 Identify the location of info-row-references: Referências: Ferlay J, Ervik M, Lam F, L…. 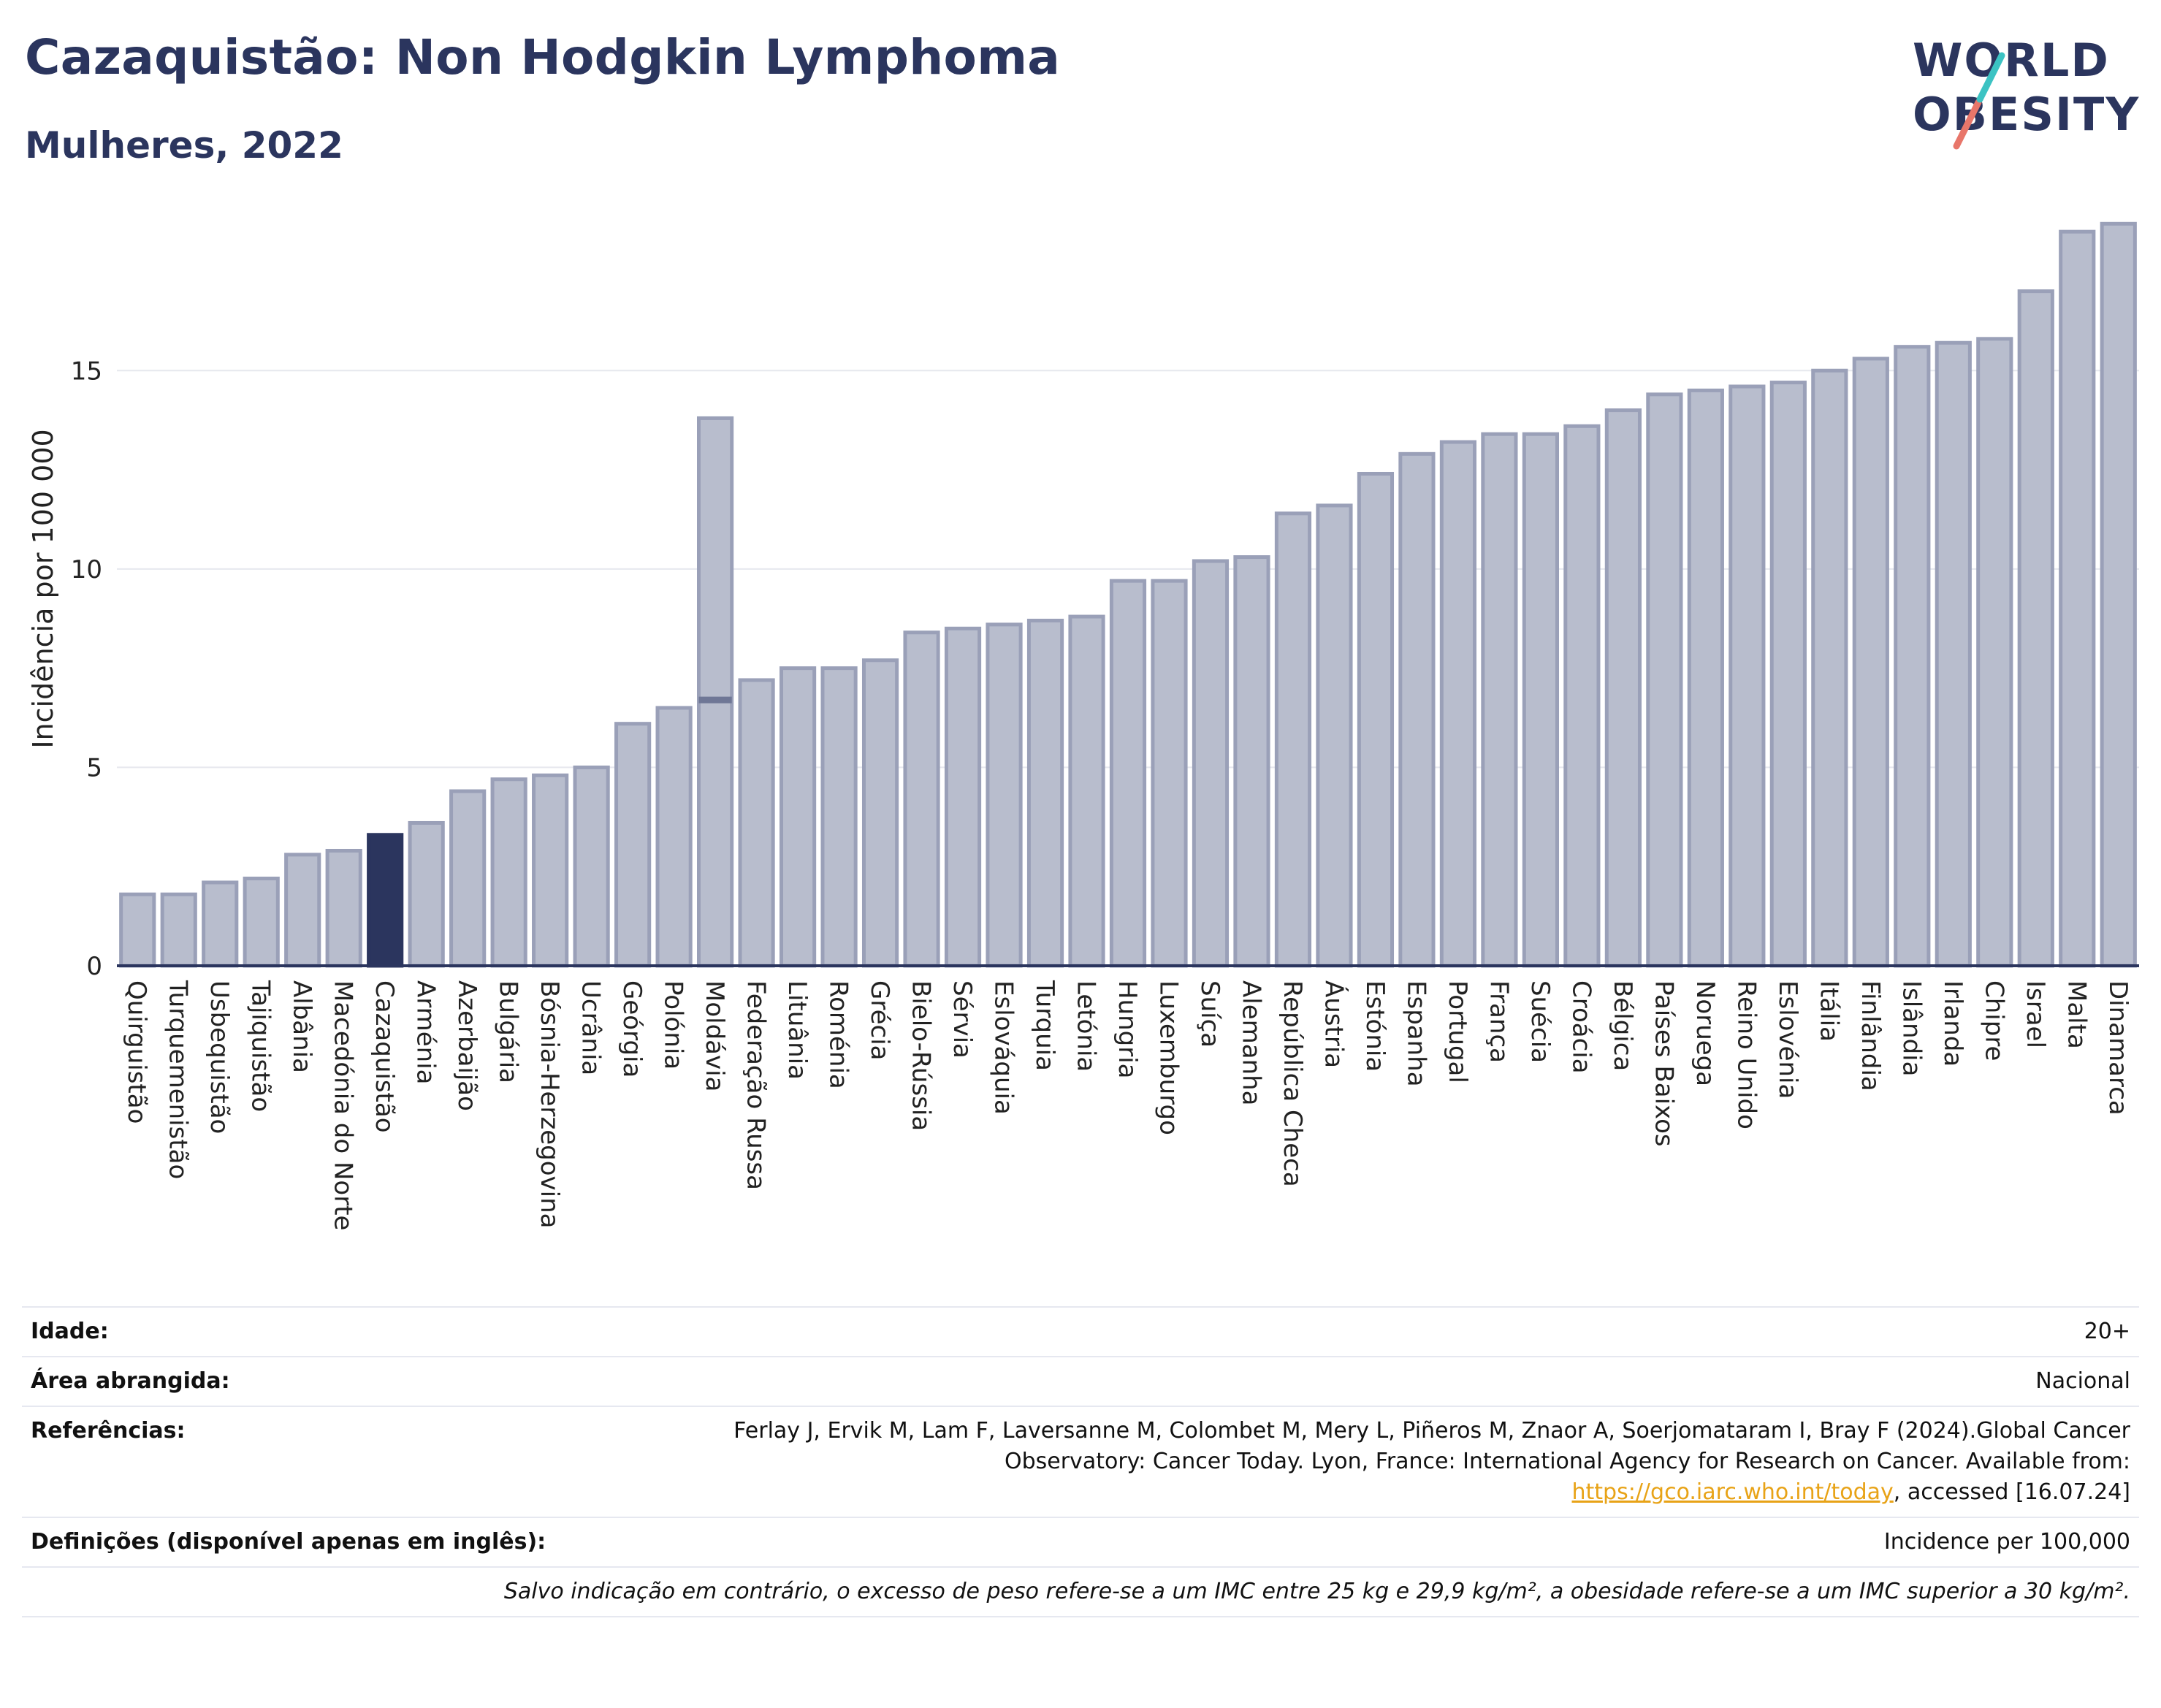
(1080, 1462).